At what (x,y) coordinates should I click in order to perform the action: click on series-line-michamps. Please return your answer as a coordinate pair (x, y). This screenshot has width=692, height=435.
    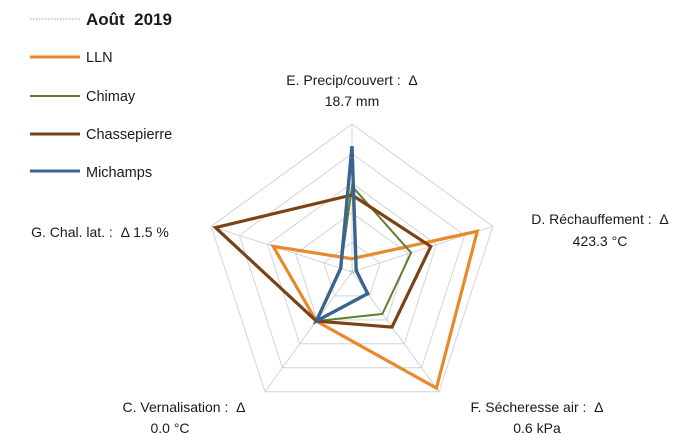
    Looking at the image, I should click on (341, 235).